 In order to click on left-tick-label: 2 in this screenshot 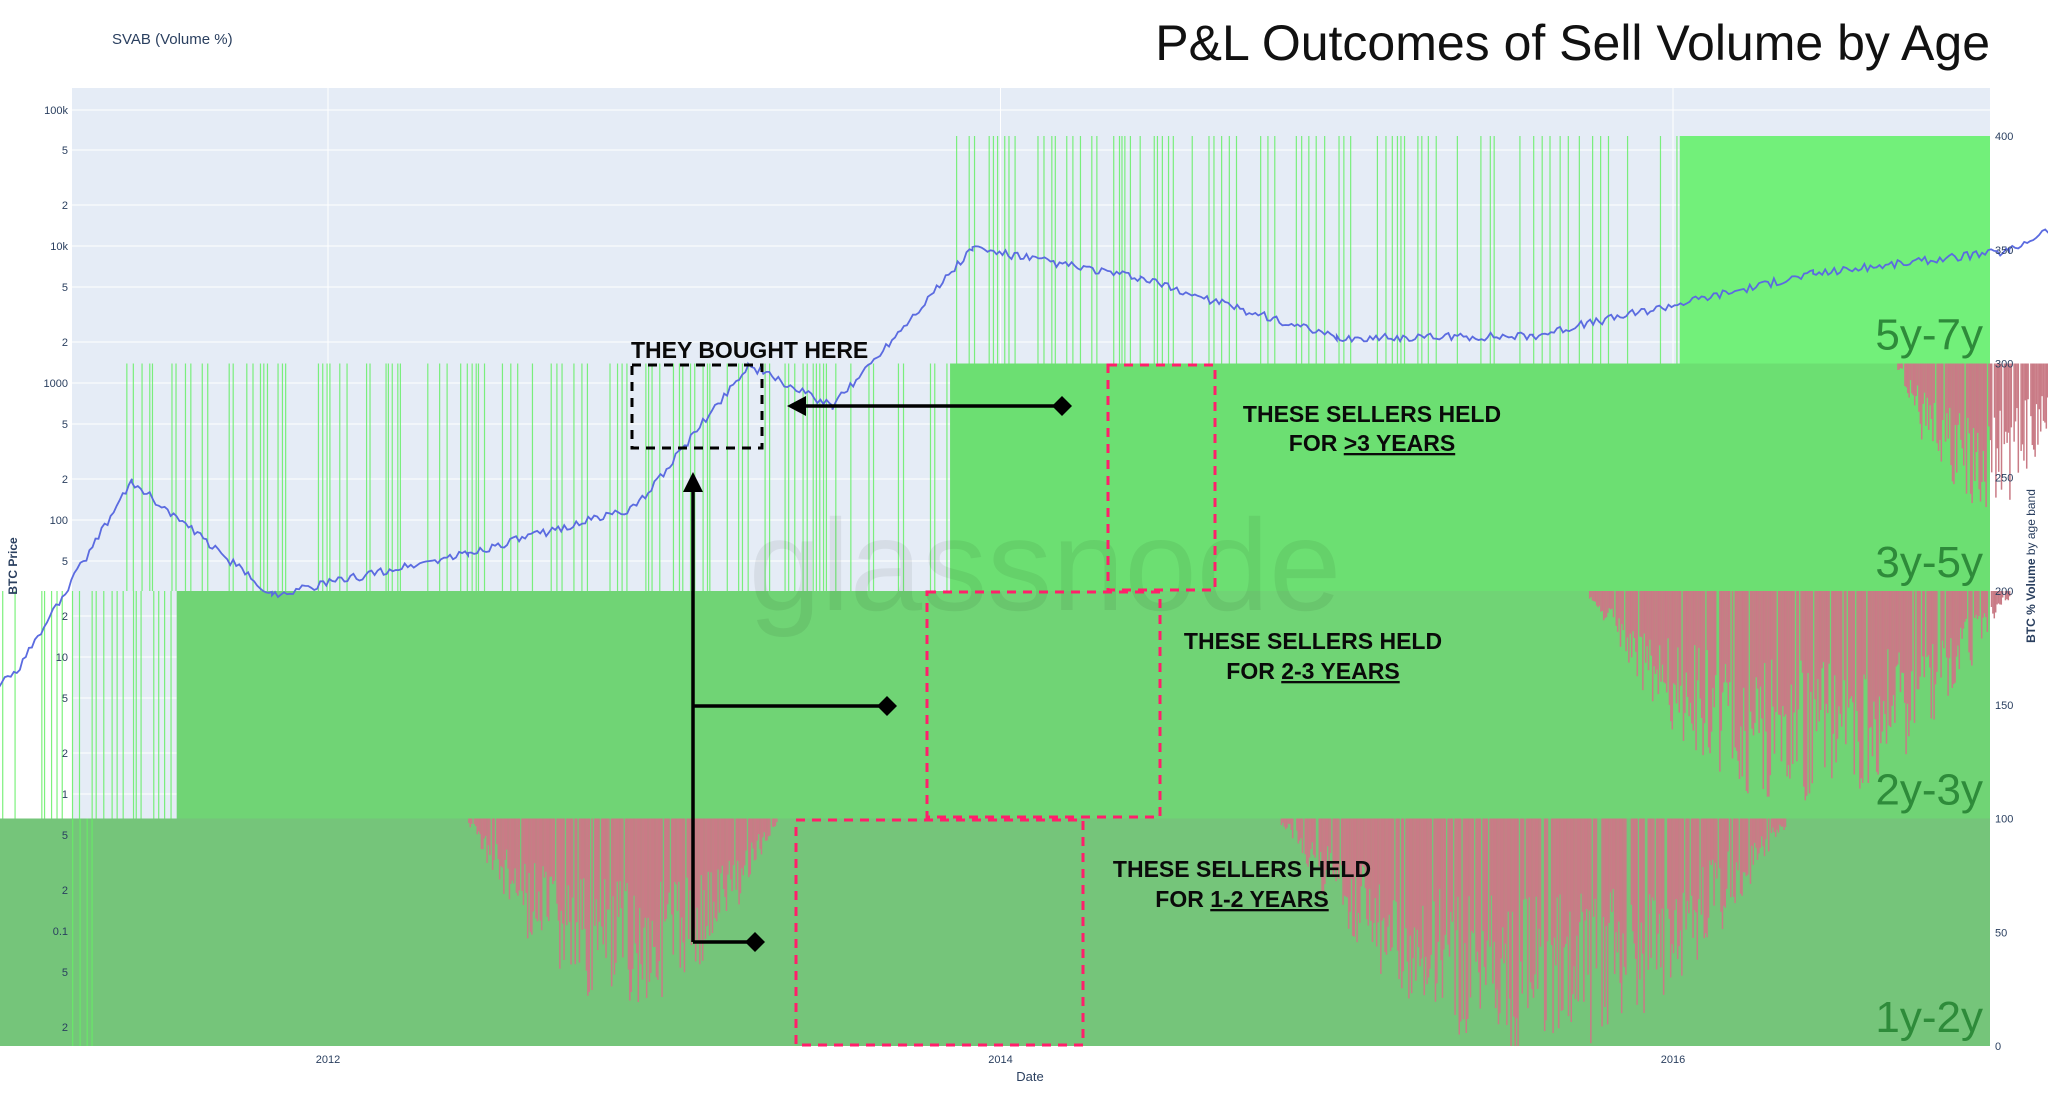, I will do `click(65, 617)`.